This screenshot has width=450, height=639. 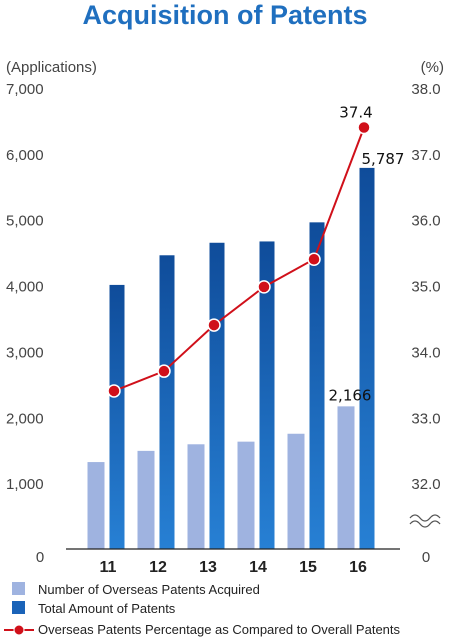 What do you see at coordinates (425, 89) in the screenshot?
I see `y-right-tick-label: 38.0` at bounding box center [425, 89].